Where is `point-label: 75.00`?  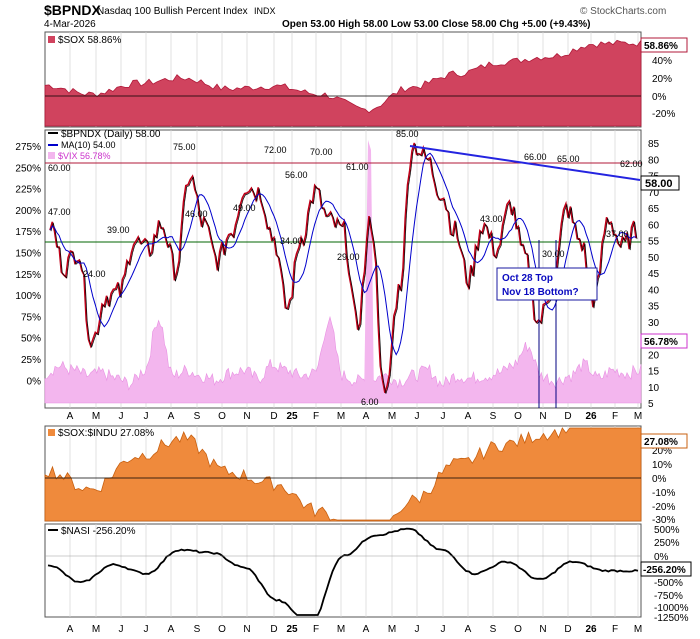
point-label: 75.00 is located at coordinates (184, 147).